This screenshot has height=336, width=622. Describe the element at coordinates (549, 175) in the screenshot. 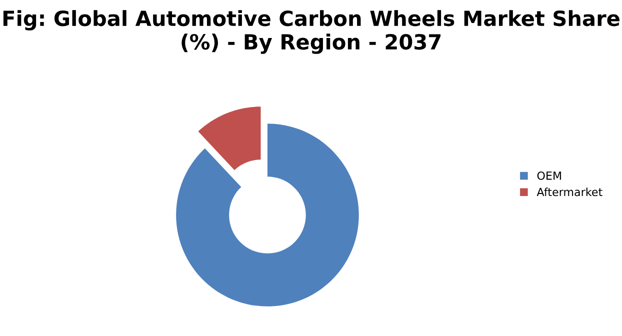

I see `legend-label: OEM` at that location.